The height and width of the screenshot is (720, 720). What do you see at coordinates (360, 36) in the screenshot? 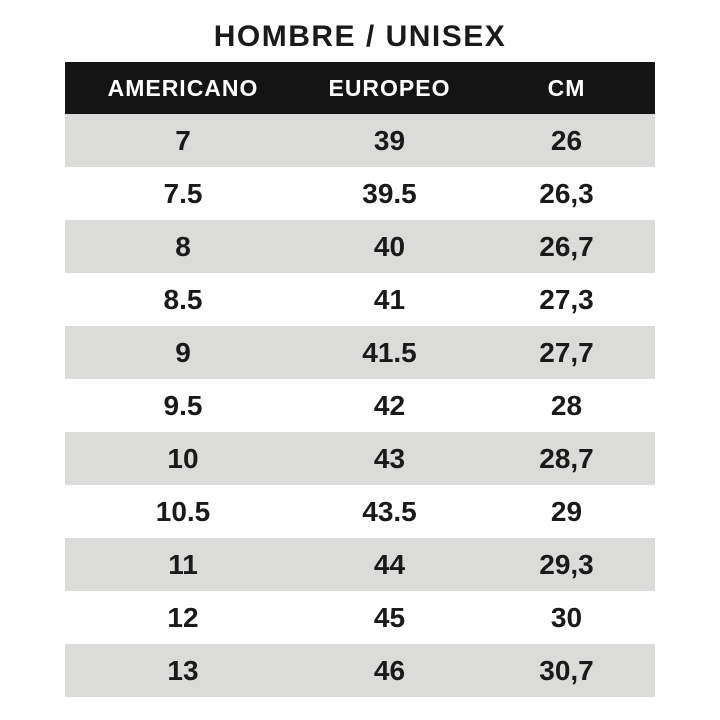
I see `page-title: HOMBRE / UNISEX` at bounding box center [360, 36].